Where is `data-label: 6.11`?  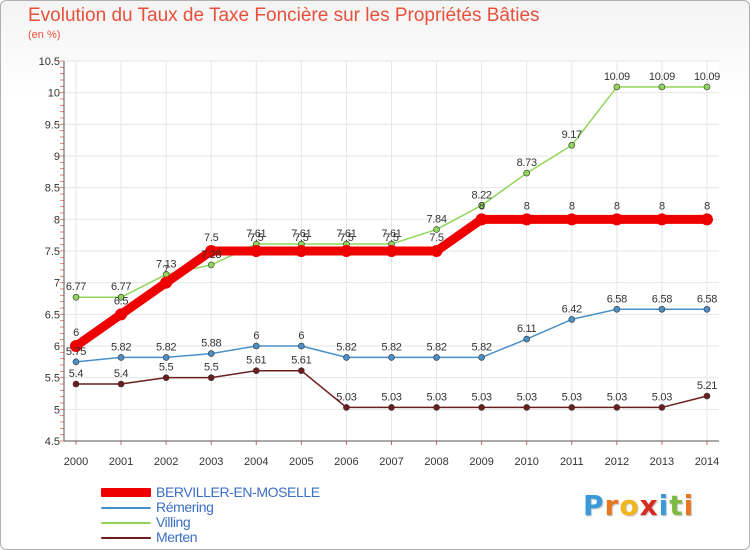 data-label: 6.11 is located at coordinates (527, 329).